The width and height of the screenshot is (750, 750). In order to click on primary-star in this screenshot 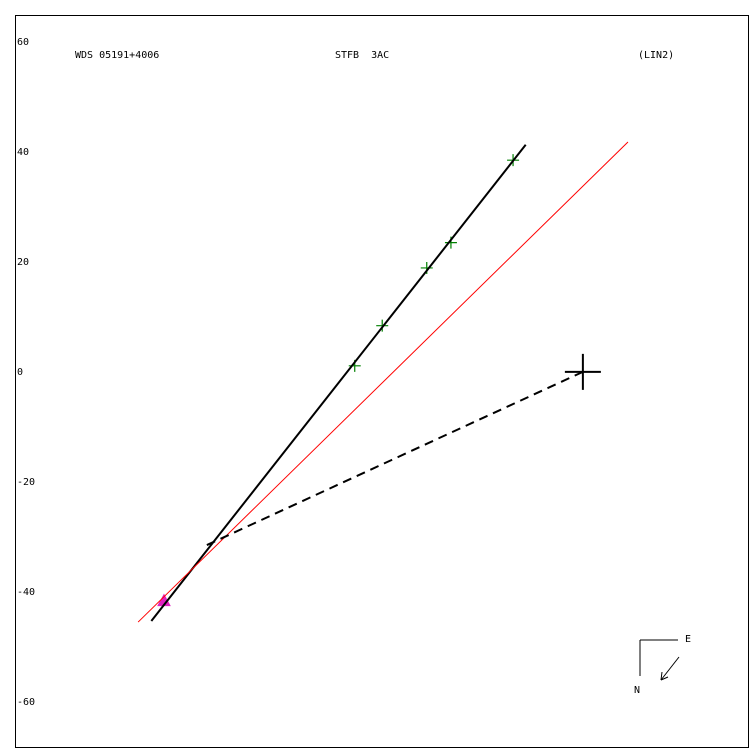, I will do `click(582, 371)`.